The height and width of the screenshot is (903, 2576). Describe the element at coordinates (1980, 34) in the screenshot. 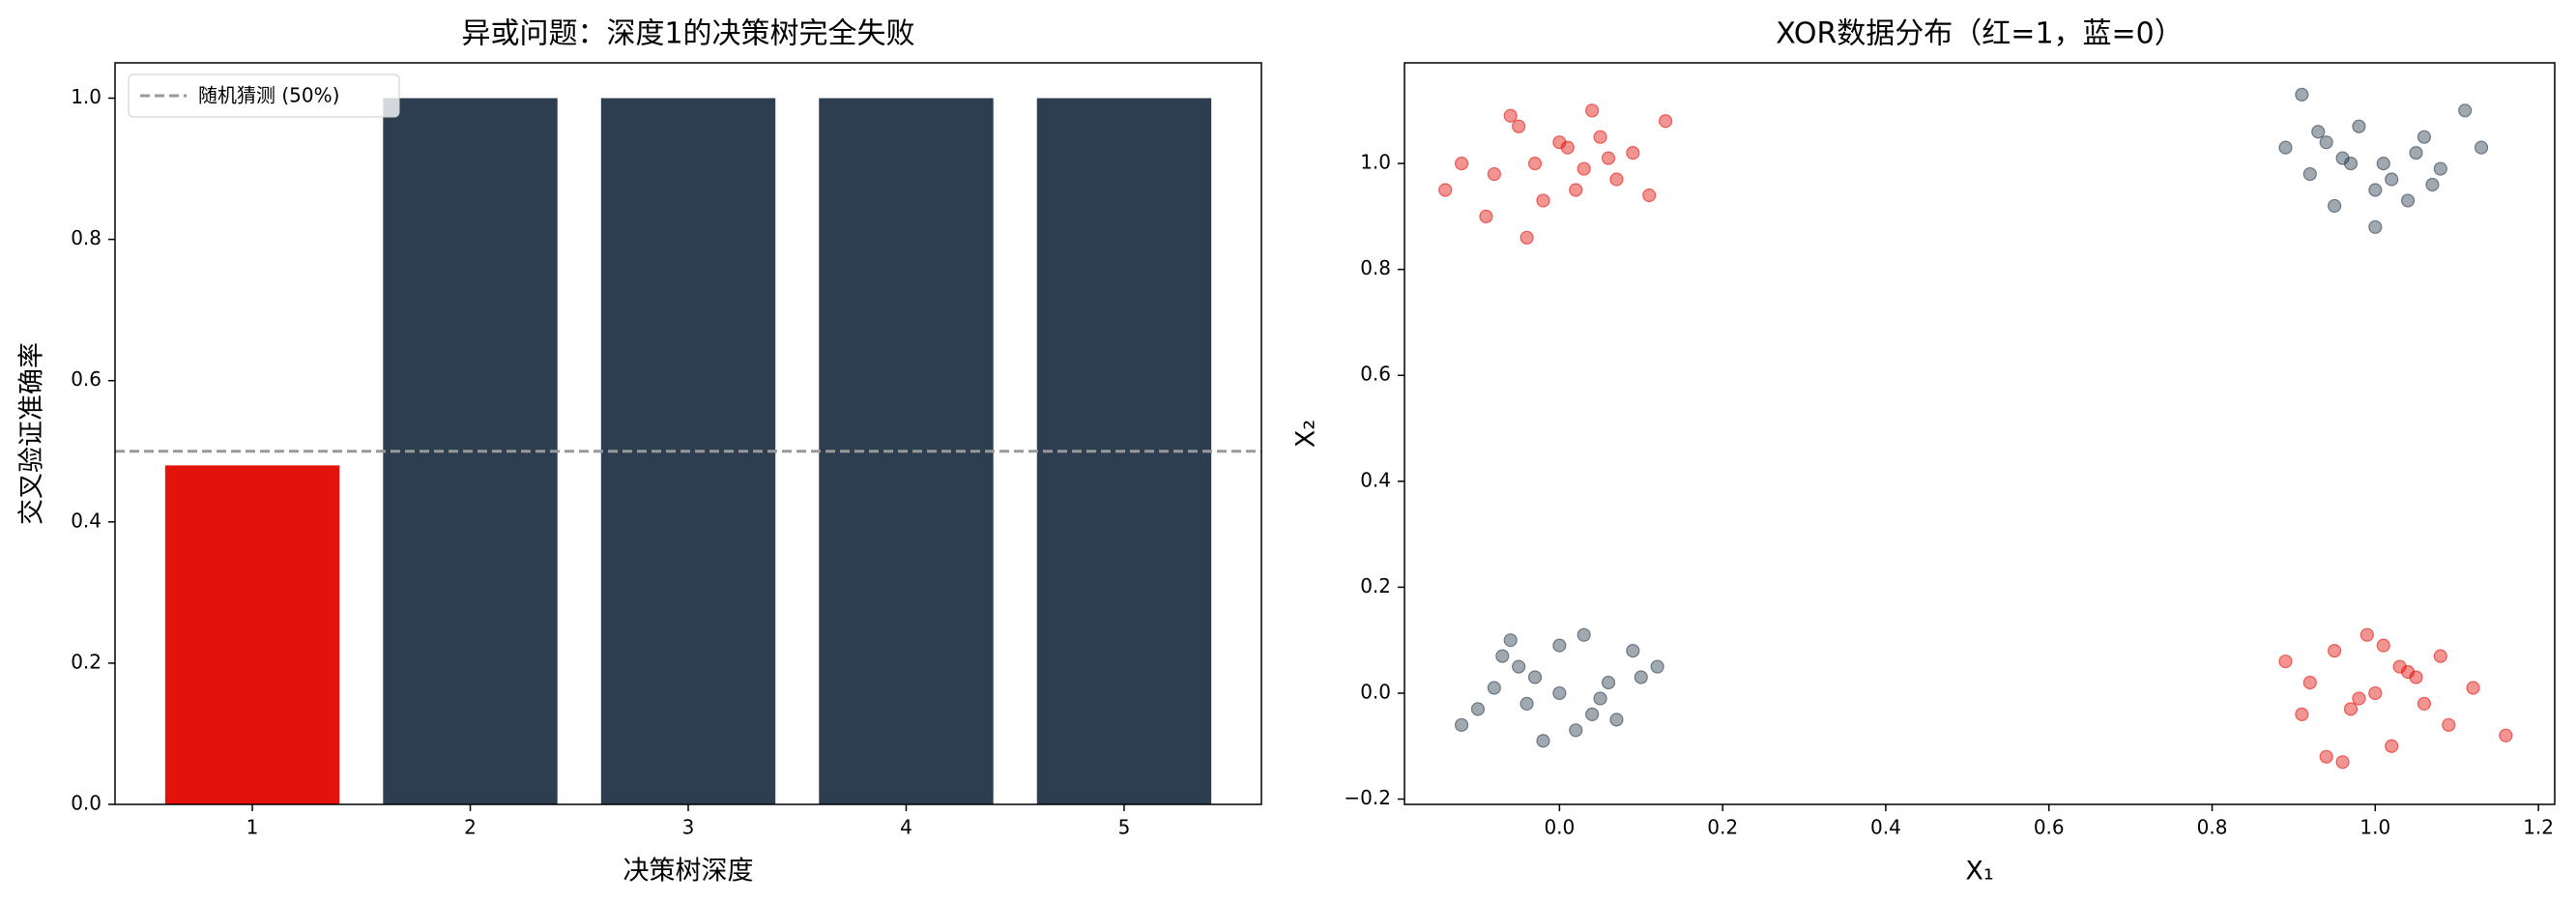

I see `chart-title: XOR数据分布（红=1，蓝=0）` at that location.